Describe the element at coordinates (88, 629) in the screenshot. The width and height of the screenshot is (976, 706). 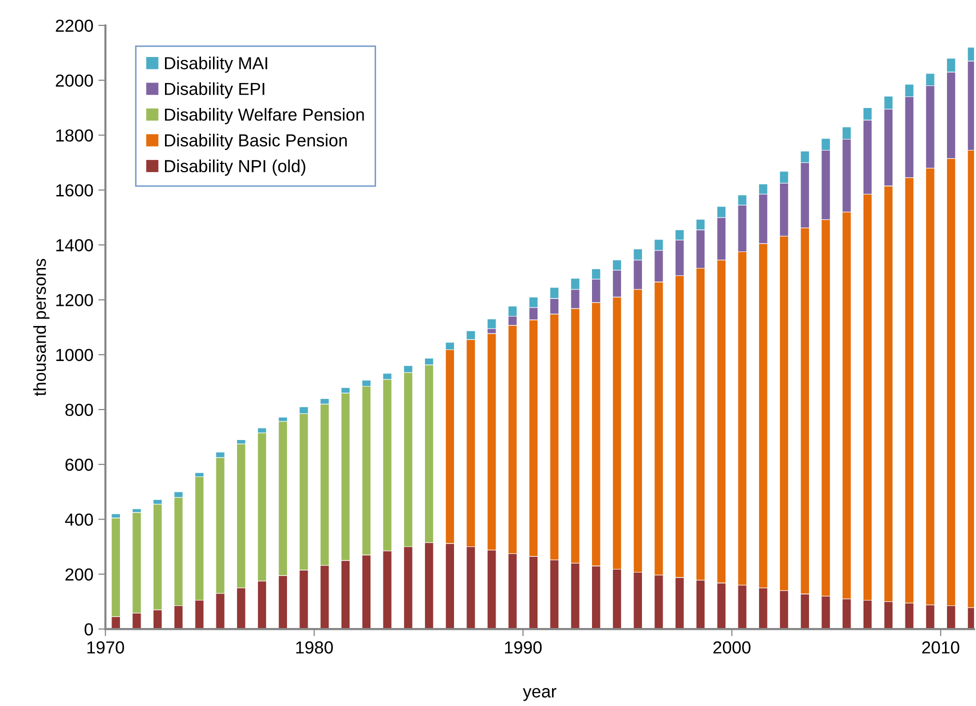
I see `y-tick-label: 0` at that location.